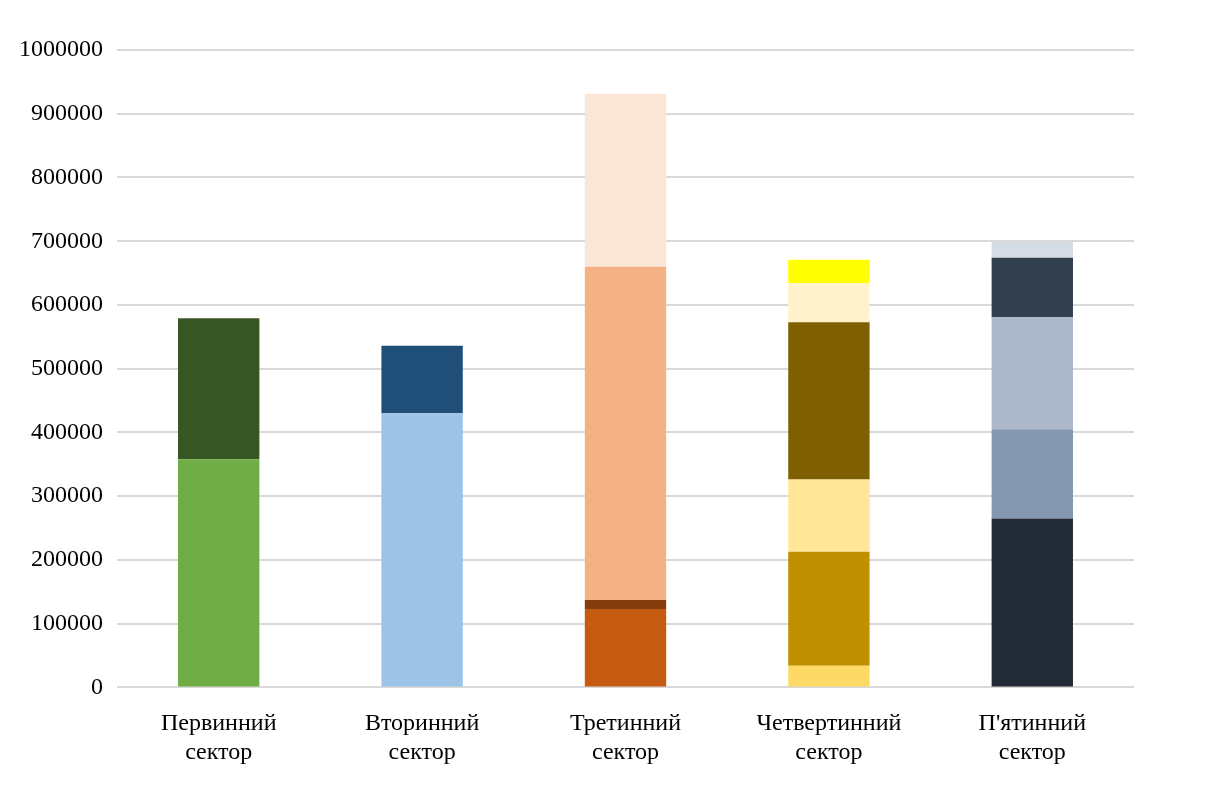 The height and width of the screenshot is (794, 1214). Describe the element at coordinates (67, 112) in the screenshot. I see `y-tick-label: 900000` at that location.